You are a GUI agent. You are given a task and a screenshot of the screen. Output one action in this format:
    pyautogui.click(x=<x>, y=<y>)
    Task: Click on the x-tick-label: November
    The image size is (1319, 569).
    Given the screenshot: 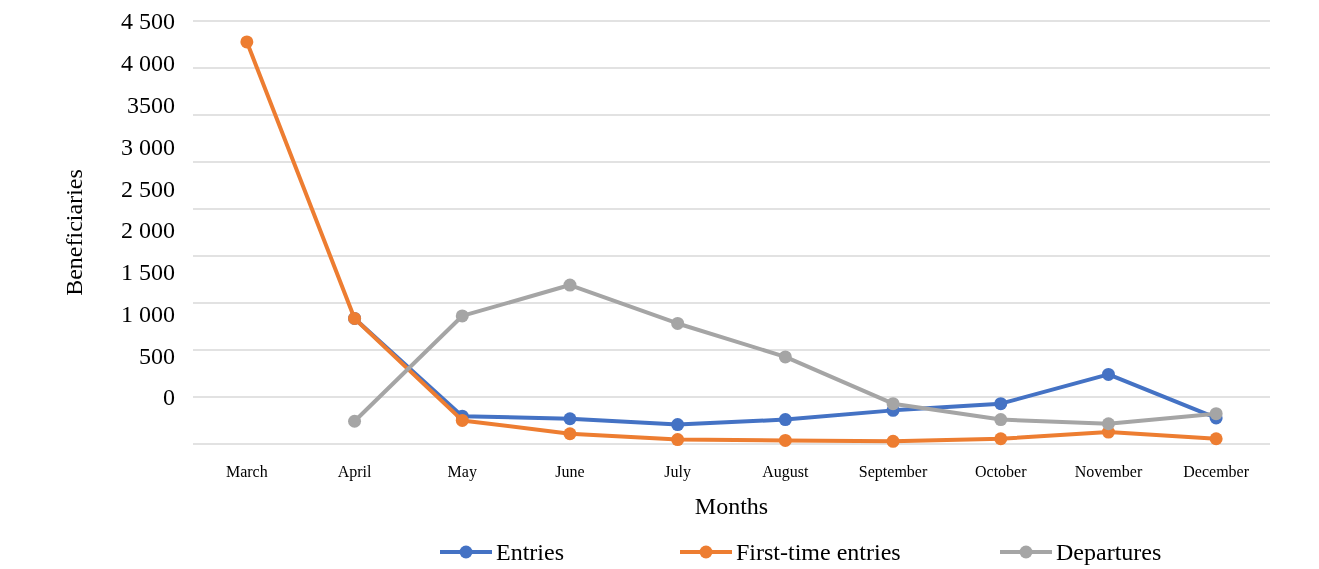 What is the action you would take?
    pyautogui.click(x=1108, y=471)
    